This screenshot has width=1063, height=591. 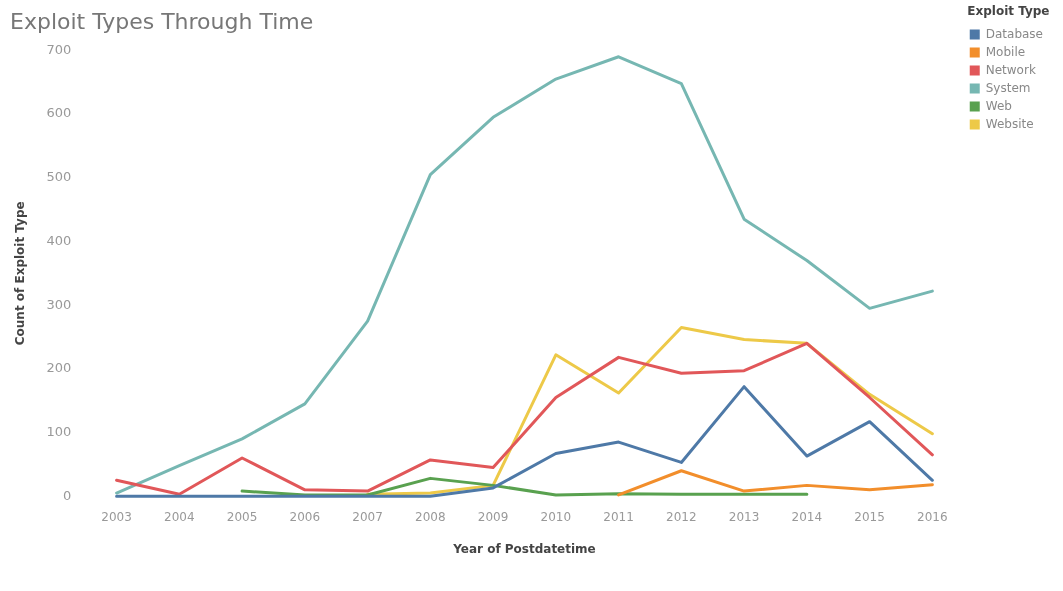 What do you see at coordinates (305, 516) in the screenshot?
I see `x-tick-label: 2006` at bounding box center [305, 516].